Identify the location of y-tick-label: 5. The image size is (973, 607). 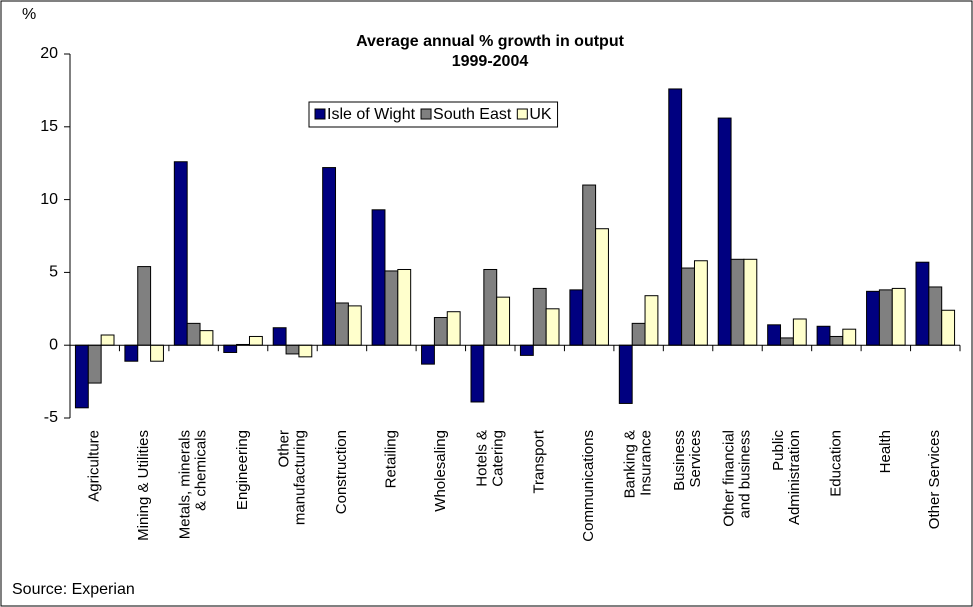
(53, 272).